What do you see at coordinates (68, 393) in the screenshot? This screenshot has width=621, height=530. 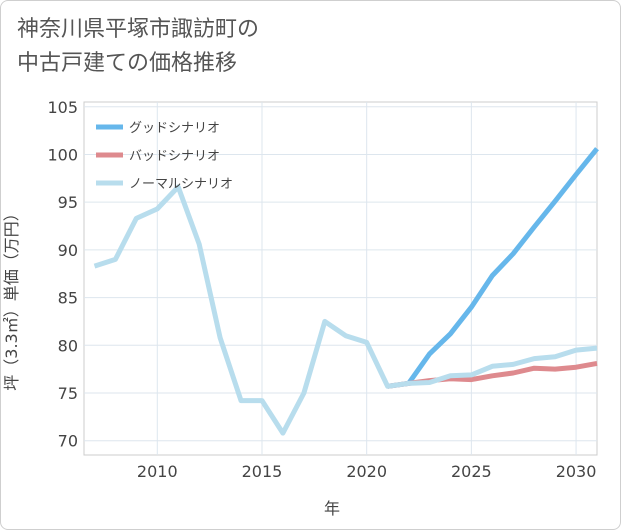 I see `y-tick-75: 75` at bounding box center [68, 393].